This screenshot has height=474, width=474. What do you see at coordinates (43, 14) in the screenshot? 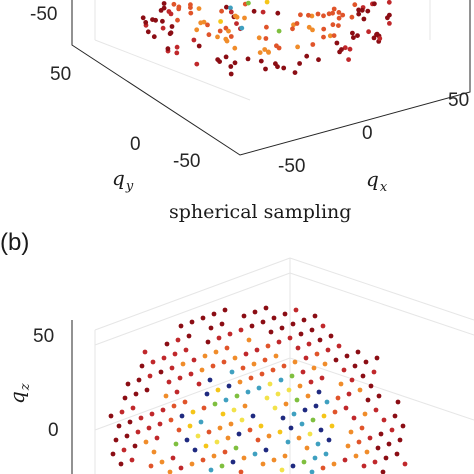
I see `z-tick-label: -50` at bounding box center [43, 14].